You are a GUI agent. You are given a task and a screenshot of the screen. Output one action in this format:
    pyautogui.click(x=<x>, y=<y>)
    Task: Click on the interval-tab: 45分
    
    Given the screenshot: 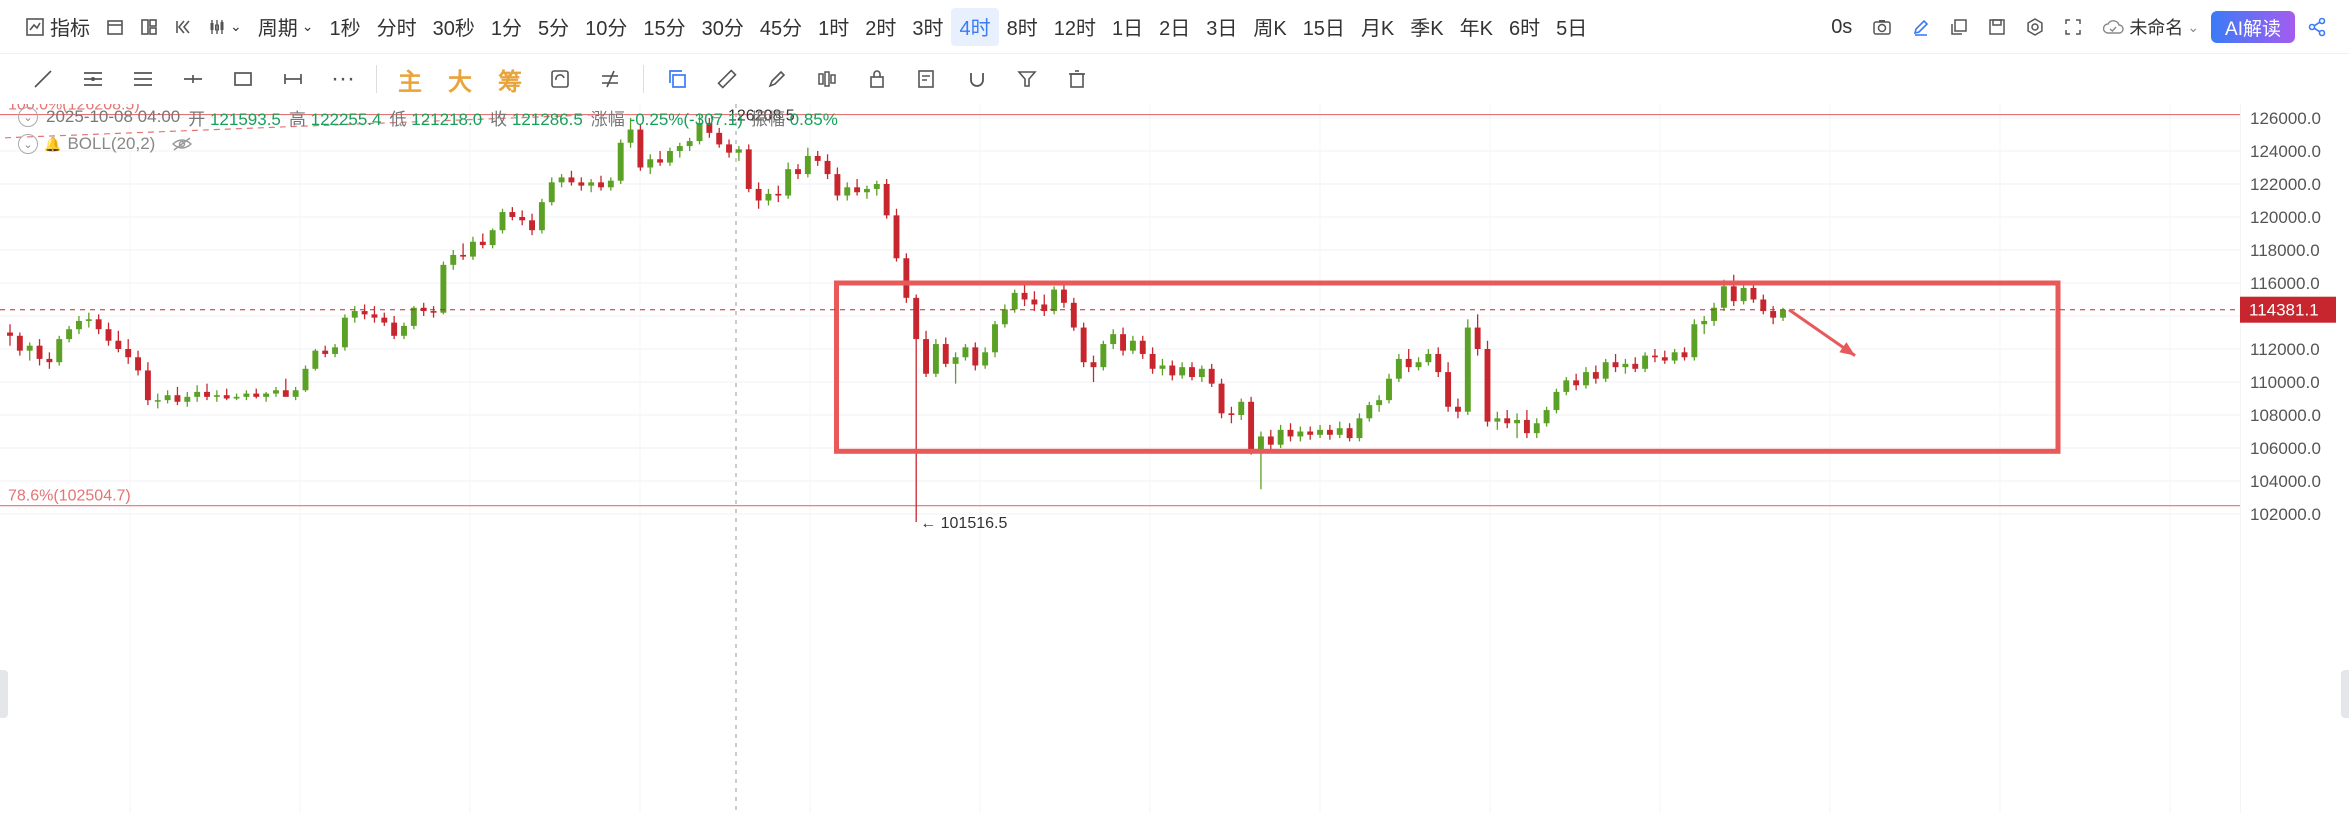 What is the action you would take?
    pyautogui.click(x=781, y=29)
    